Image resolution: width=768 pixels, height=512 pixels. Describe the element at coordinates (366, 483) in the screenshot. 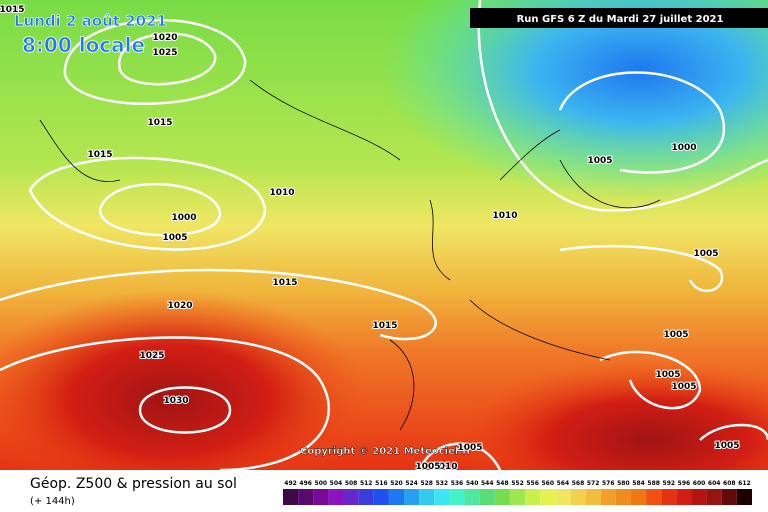

I see `colorbar-tick-label: 512` at that location.